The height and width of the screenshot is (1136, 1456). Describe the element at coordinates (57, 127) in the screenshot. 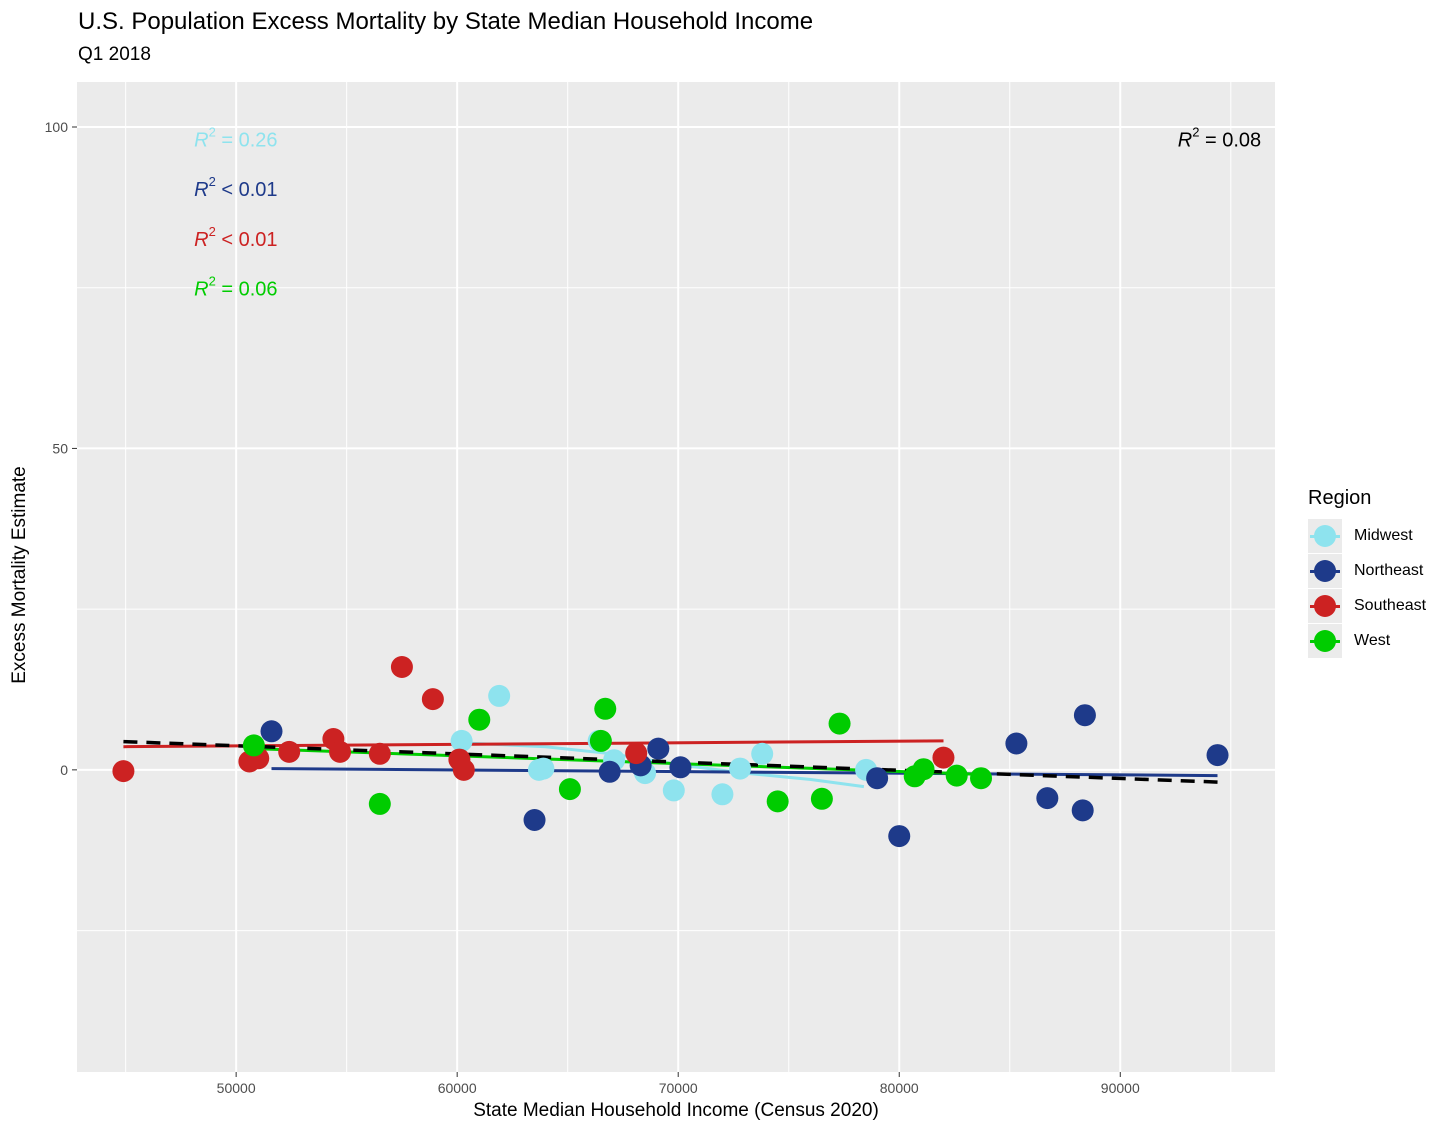

I see `y-tick-label: 100` at that location.